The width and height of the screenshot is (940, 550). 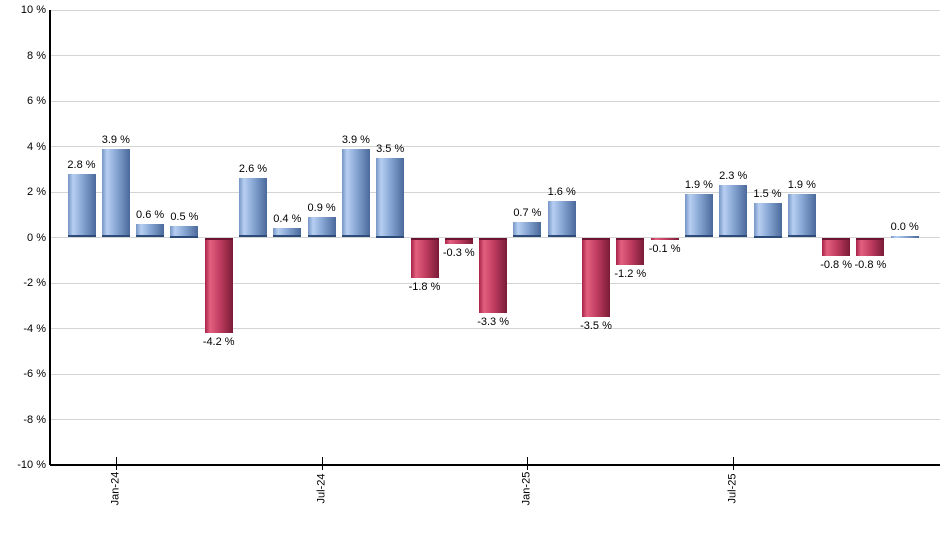 What do you see at coordinates (50, 237) in the screenshot?
I see `y-axis-line` at bounding box center [50, 237].